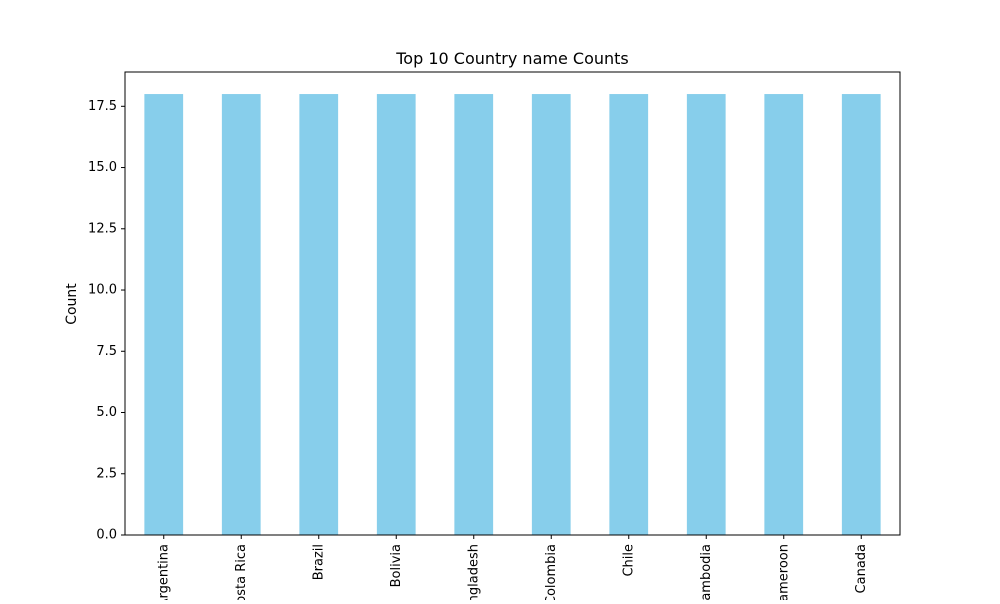  Describe the element at coordinates (861, 568) in the screenshot. I see `x-tick-label: Canada` at that location.